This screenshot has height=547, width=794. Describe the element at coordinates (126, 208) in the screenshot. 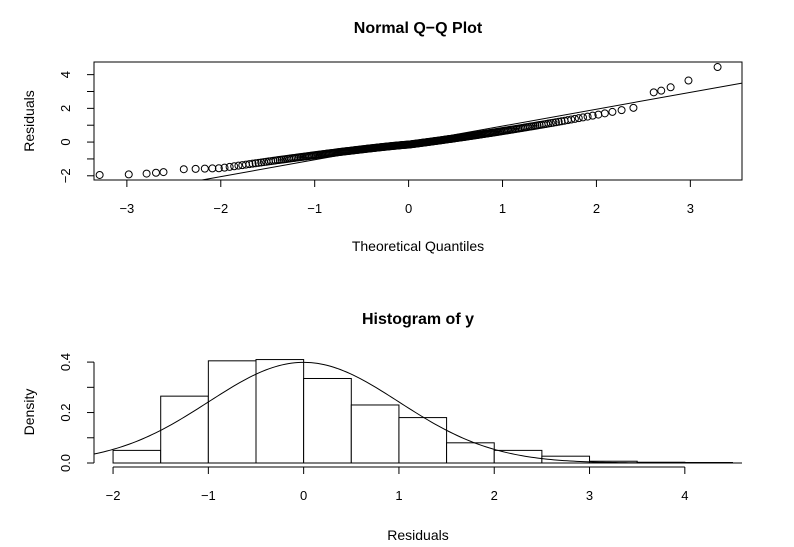

I see `qq-x-tick-label: −3` at that location.